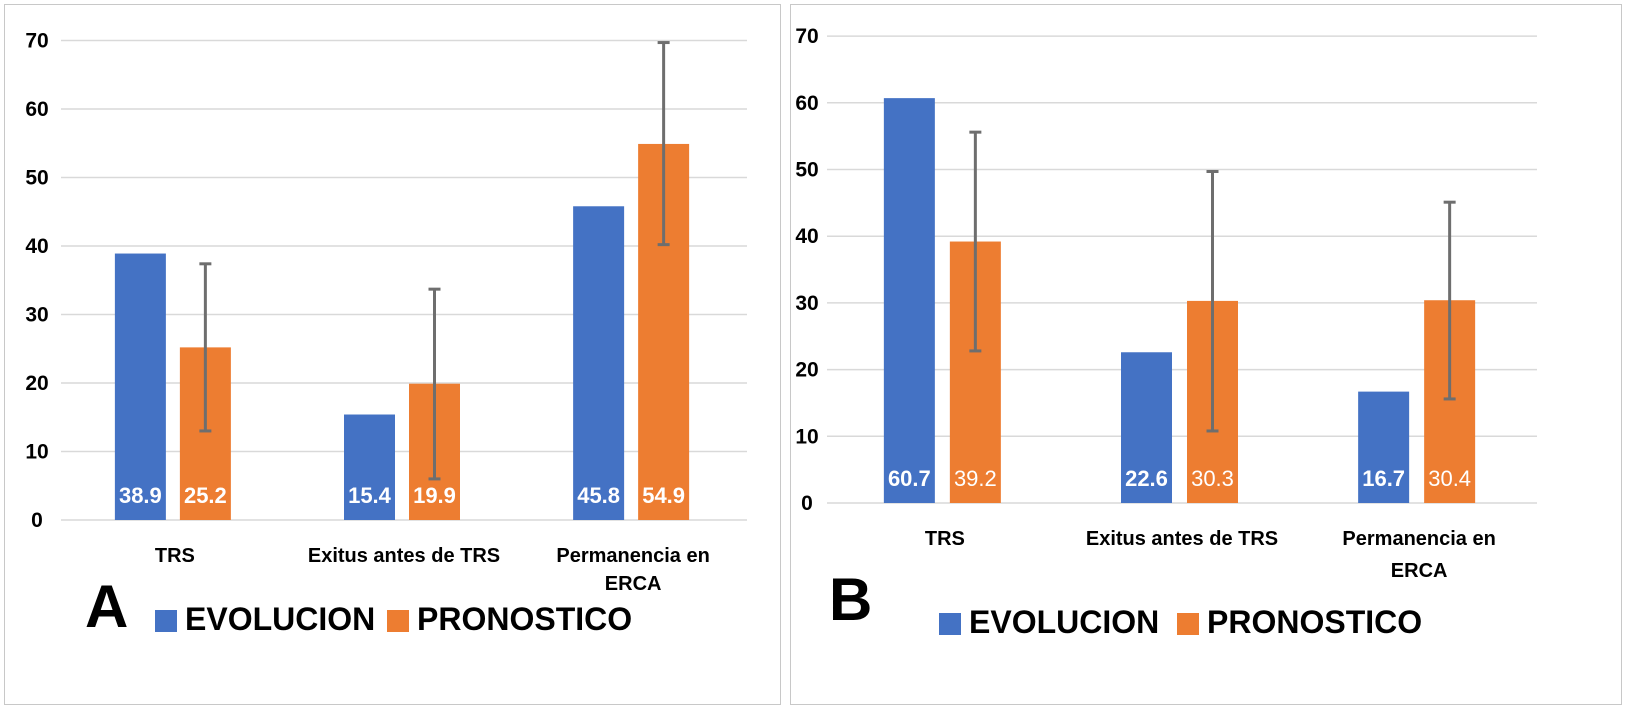 The width and height of the screenshot is (1625, 708). What do you see at coordinates (1449, 478) in the screenshot?
I see `data-label: 30.4` at bounding box center [1449, 478].